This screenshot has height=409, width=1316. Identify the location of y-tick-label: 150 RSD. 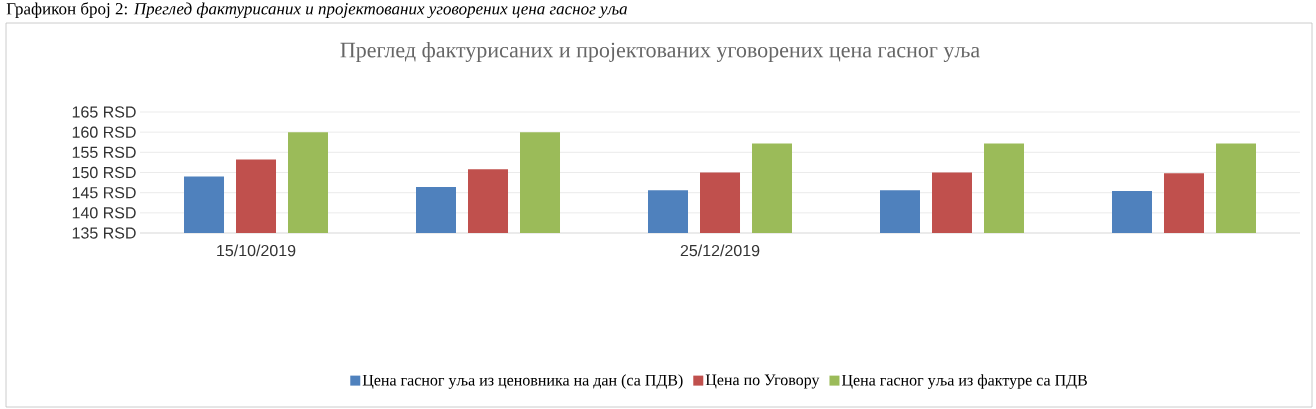
(104, 172).